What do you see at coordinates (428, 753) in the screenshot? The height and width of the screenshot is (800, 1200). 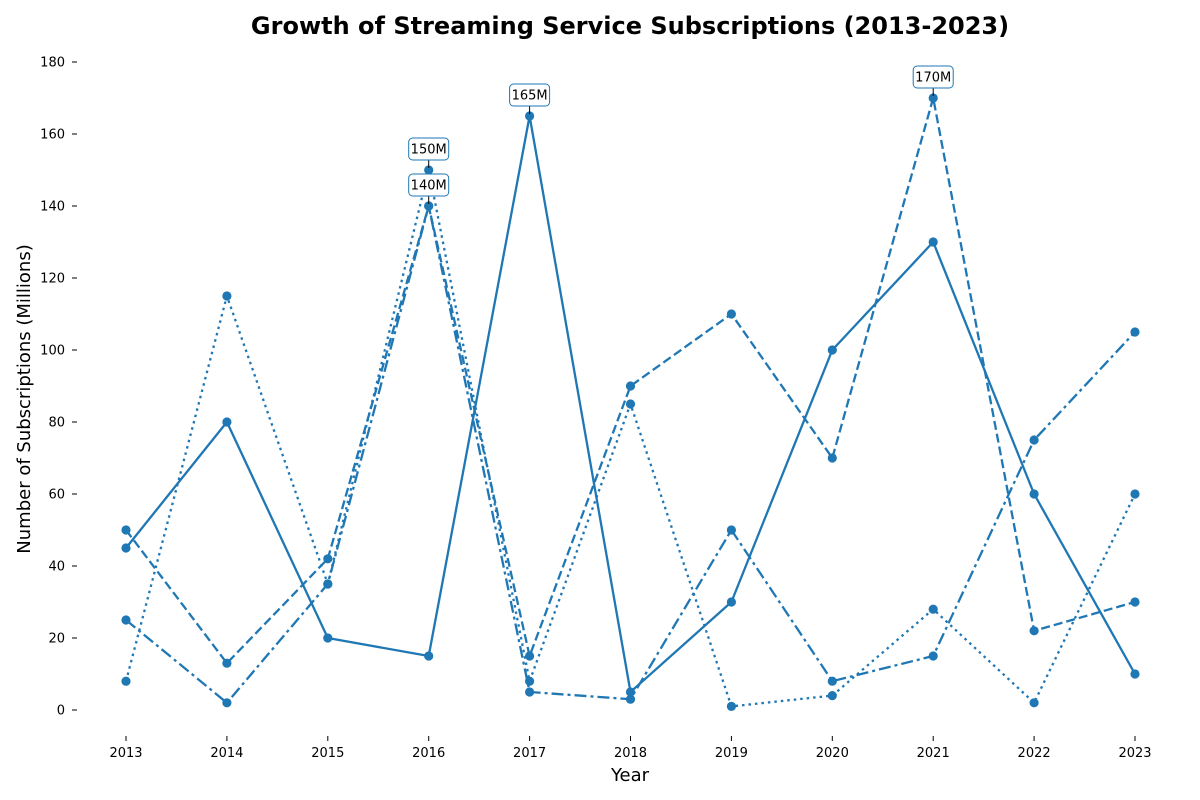 I see `x-tick-label: 2016` at bounding box center [428, 753].